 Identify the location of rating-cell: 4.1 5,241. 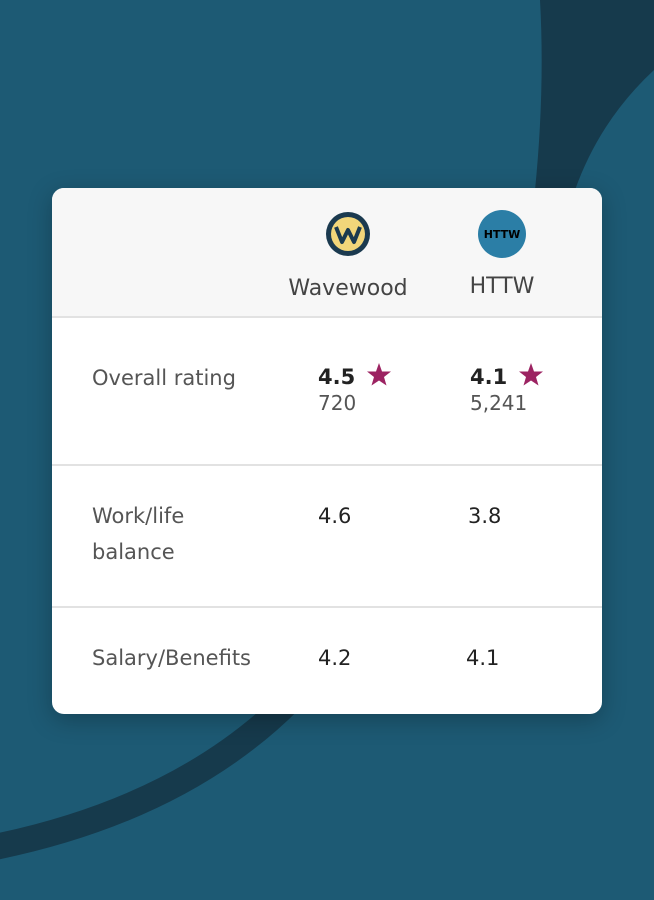
(507, 388).